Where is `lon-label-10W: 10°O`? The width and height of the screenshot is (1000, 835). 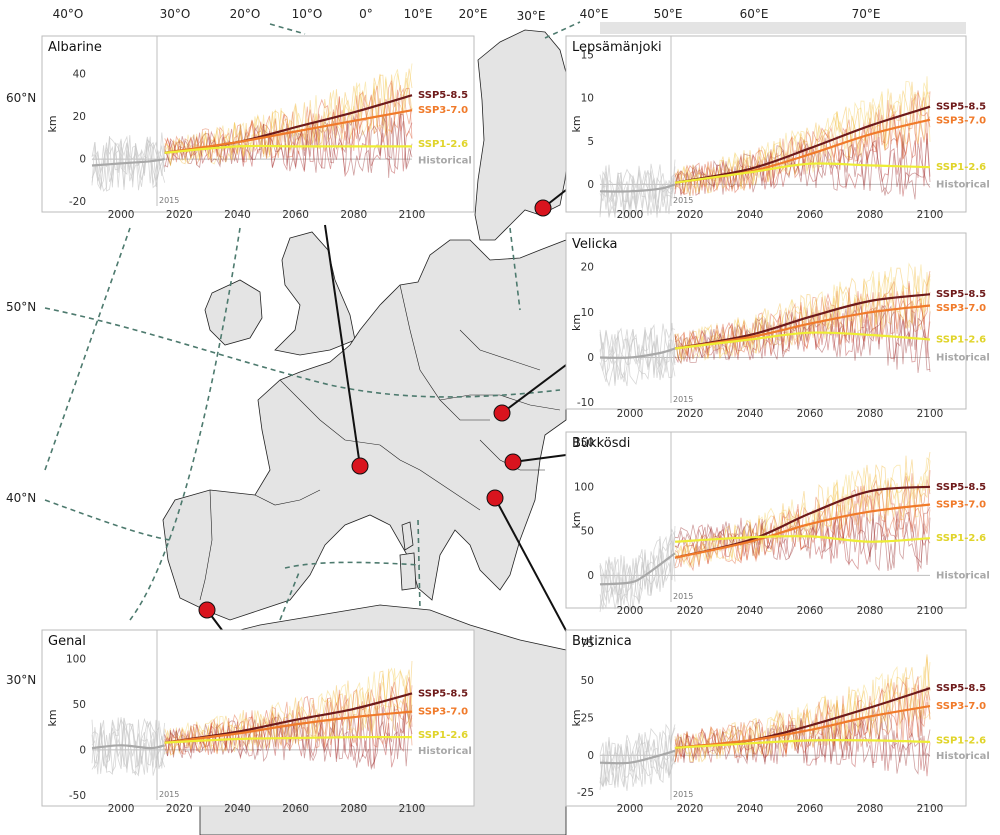
lon-label-10W: 10°O is located at coordinates (307, 14).